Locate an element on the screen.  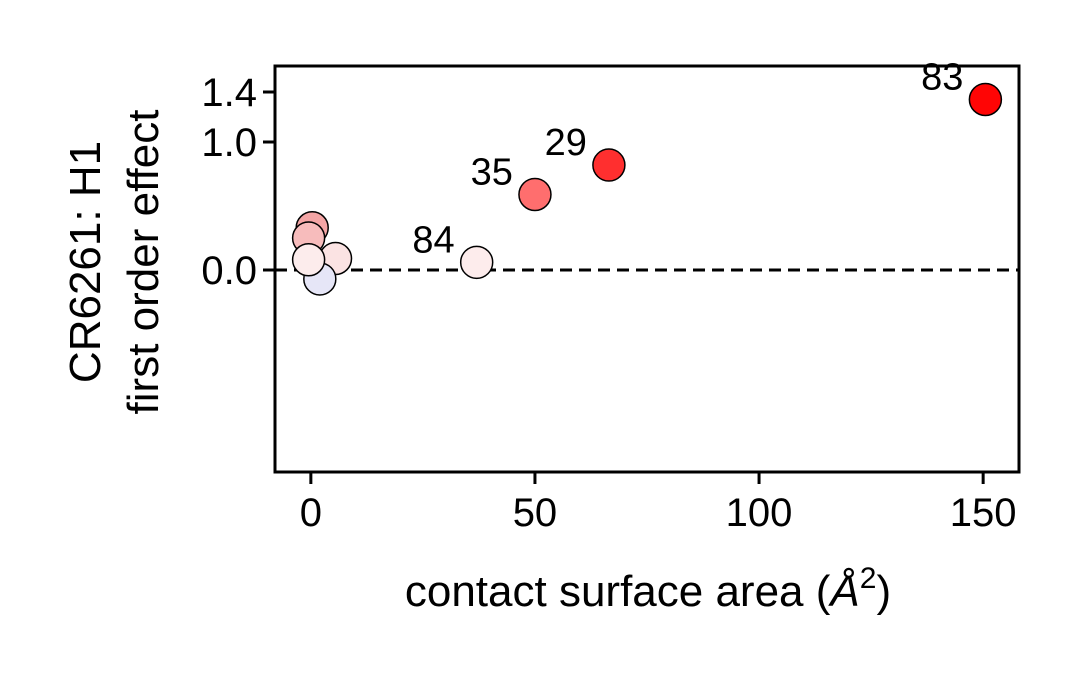
y-axis-title-line2: first order effect is located at coordinates (143, 262).